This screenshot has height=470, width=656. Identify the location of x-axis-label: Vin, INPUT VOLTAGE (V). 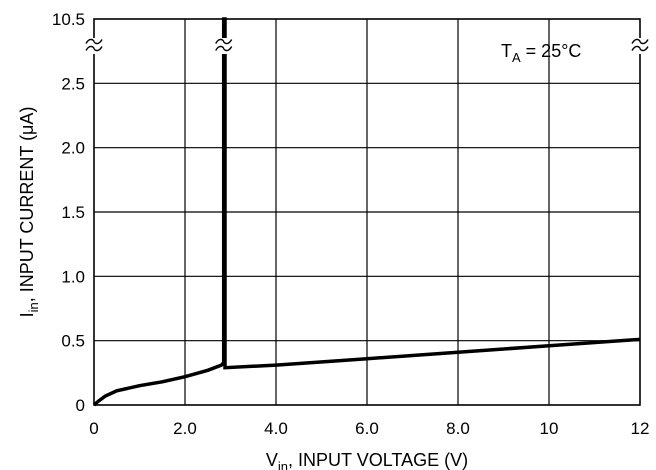
(367, 460).